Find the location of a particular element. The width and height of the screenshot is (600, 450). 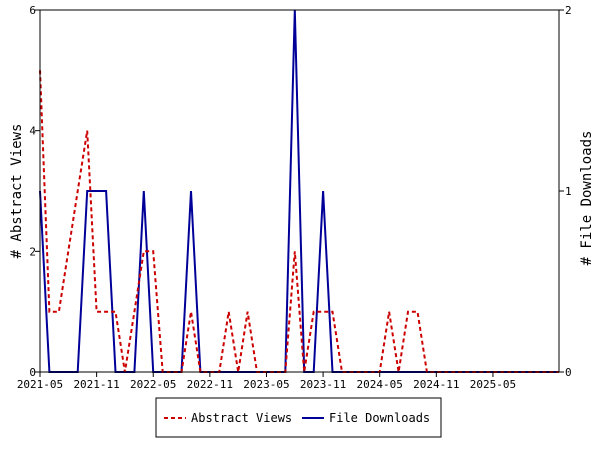

legend-label-file-downloads: File Downloads is located at coordinates (379, 418).